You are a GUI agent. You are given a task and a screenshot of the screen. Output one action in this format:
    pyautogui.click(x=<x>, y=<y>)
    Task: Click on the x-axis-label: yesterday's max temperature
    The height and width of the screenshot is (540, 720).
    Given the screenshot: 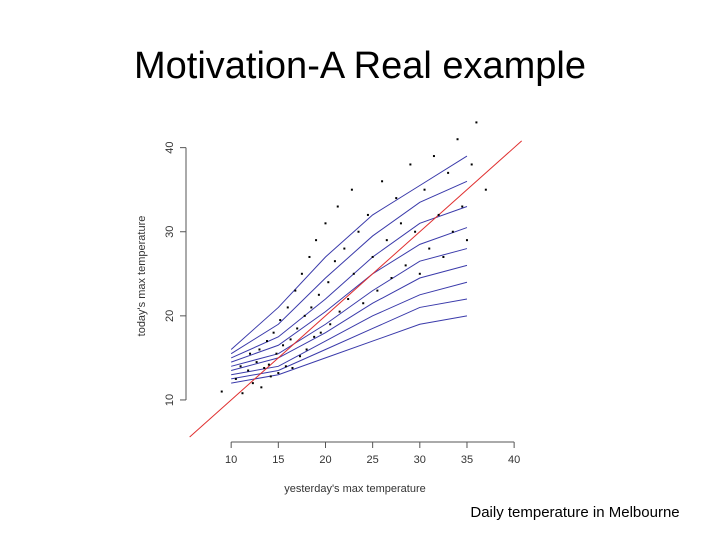 What is the action you would take?
    pyautogui.click(x=355, y=489)
    